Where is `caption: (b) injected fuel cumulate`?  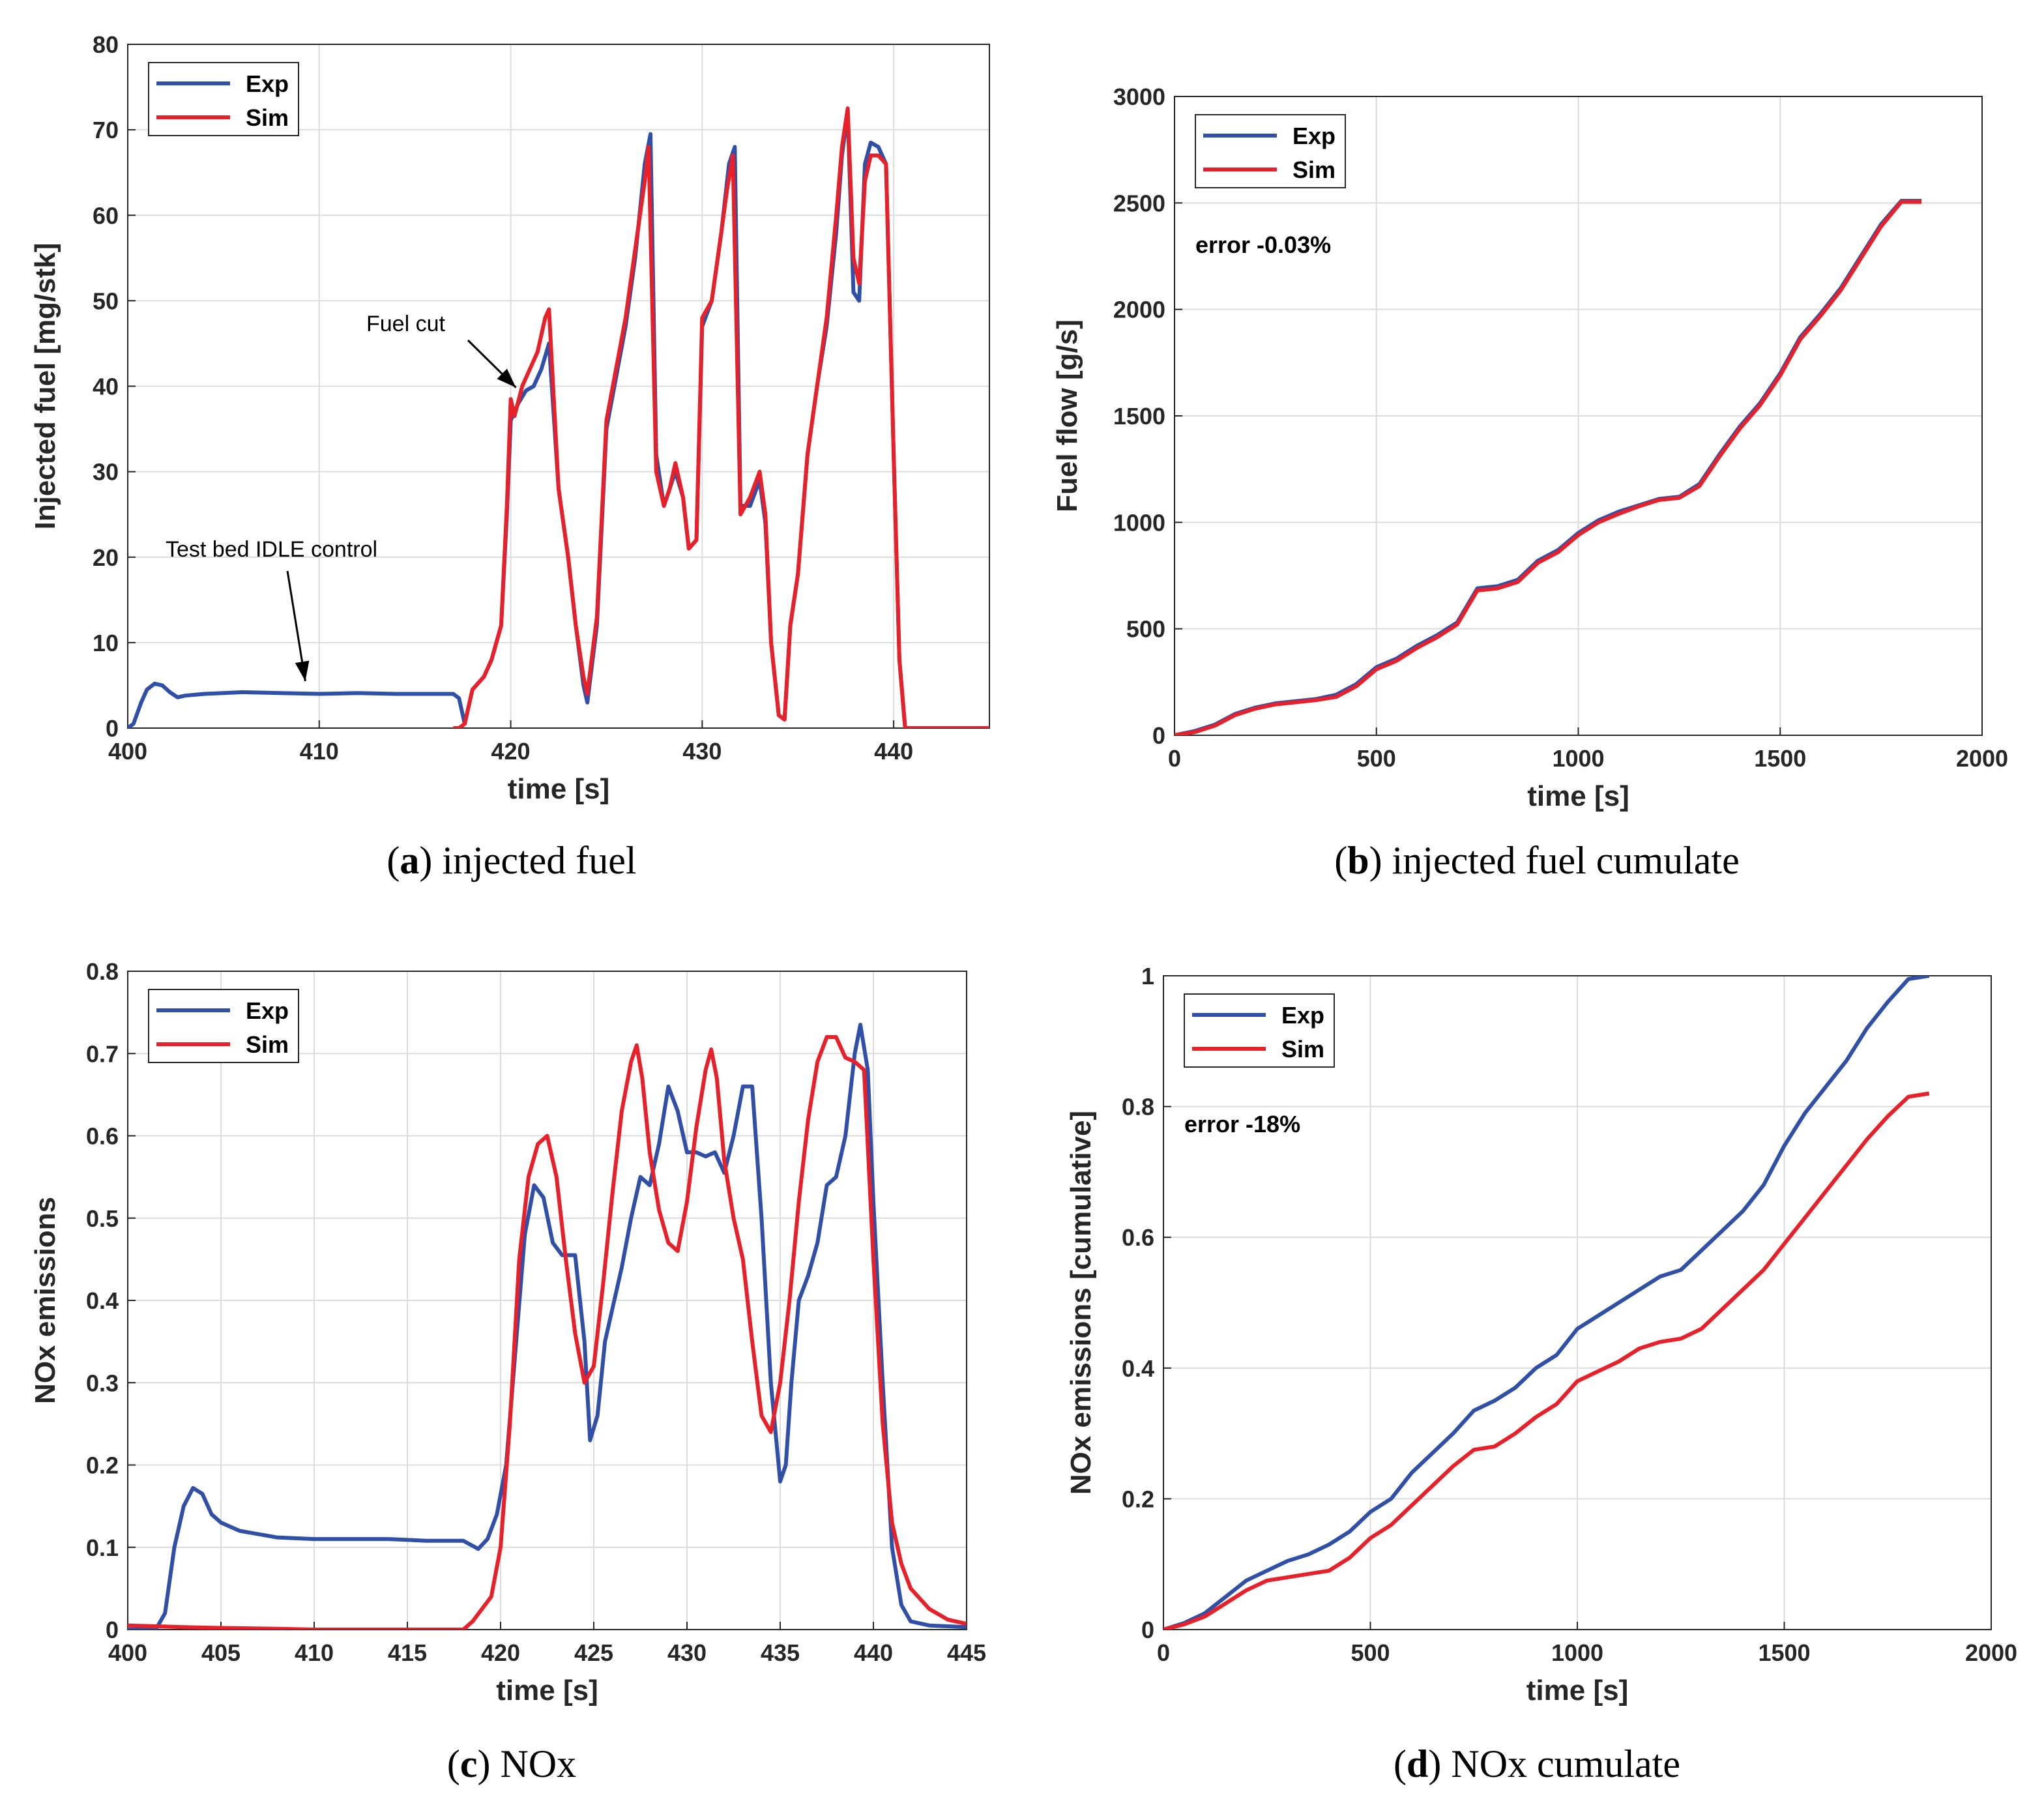
caption: (b) injected fuel cumulate is located at coordinates (1536, 861).